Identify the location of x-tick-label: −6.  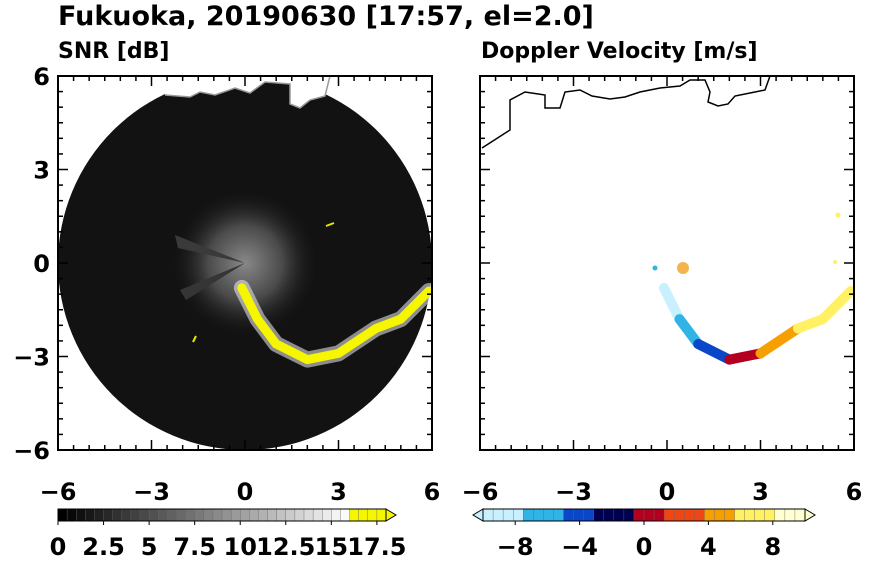
(58, 492).